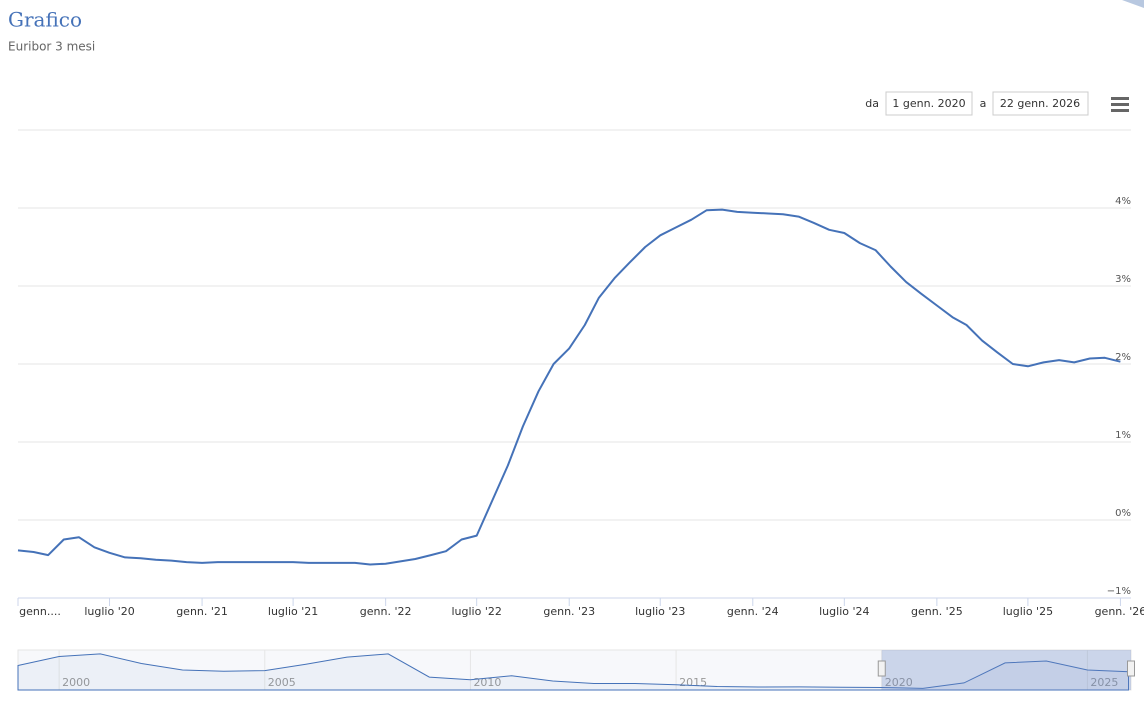  Describe the element at coordinates (1119, 611) in the screenshot. I see `x-tick-label: genn. '26` at that location.